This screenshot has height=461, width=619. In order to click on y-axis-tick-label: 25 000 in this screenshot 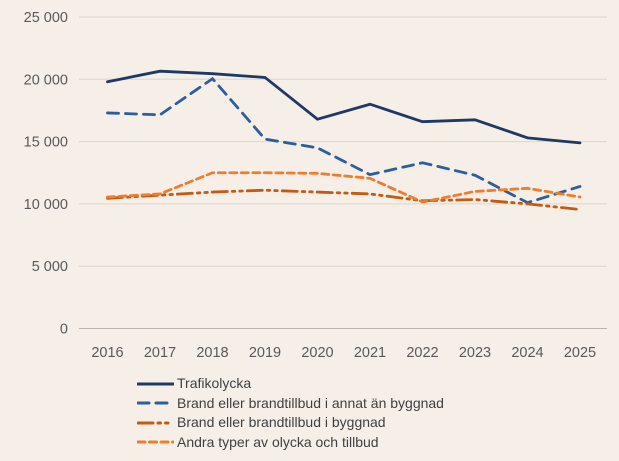, I will do `click(46, 18)`.